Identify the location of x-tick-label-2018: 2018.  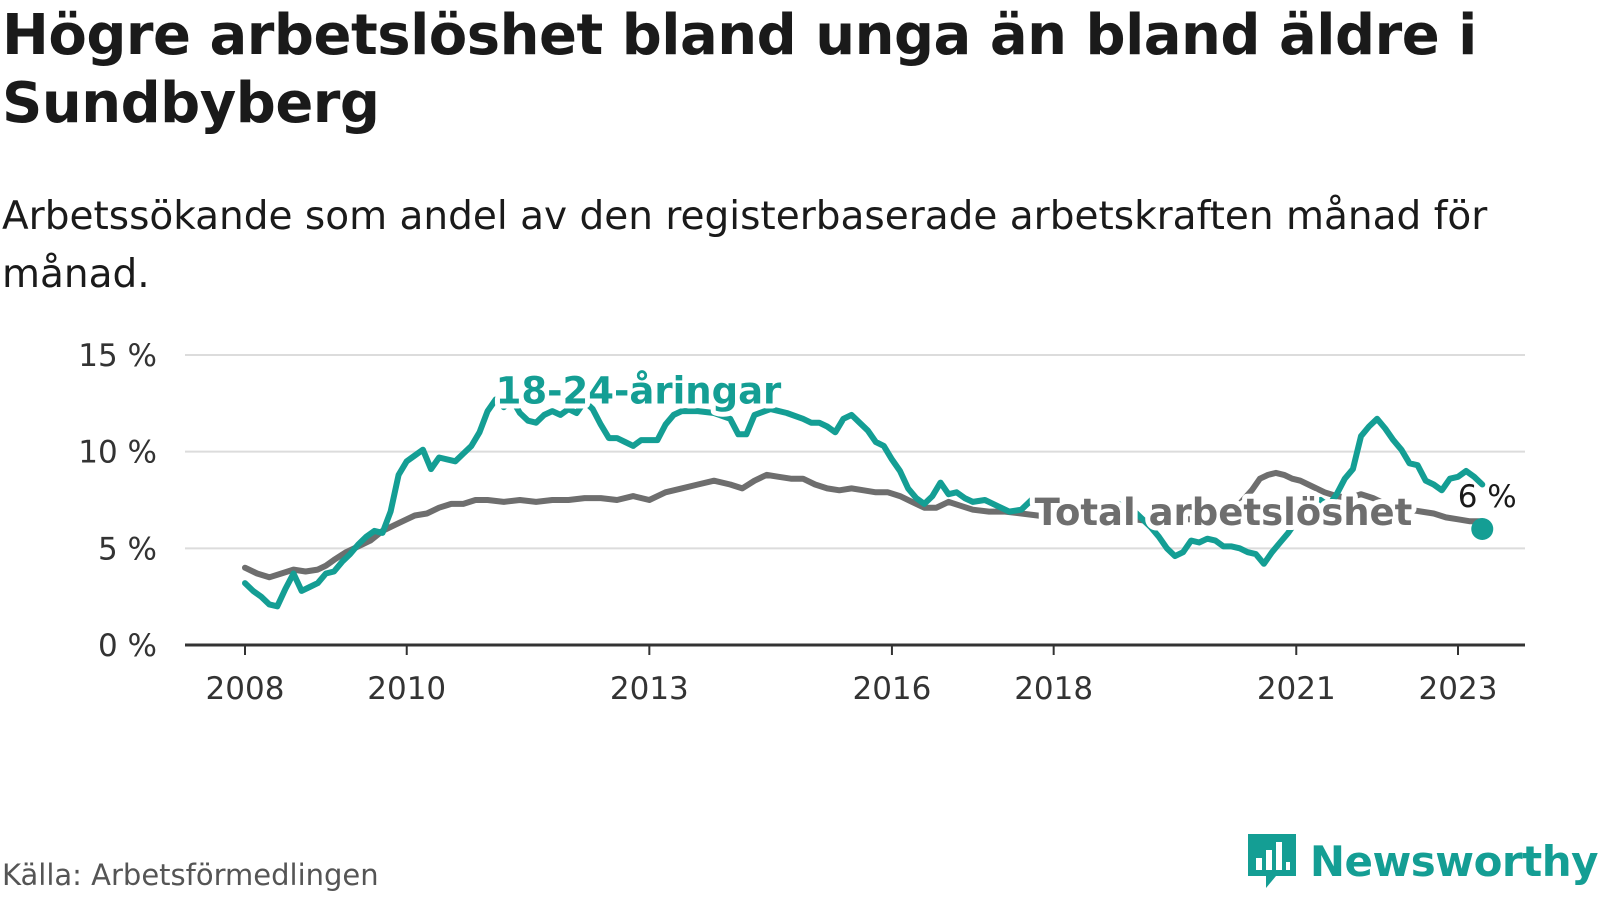
(1053, 689).